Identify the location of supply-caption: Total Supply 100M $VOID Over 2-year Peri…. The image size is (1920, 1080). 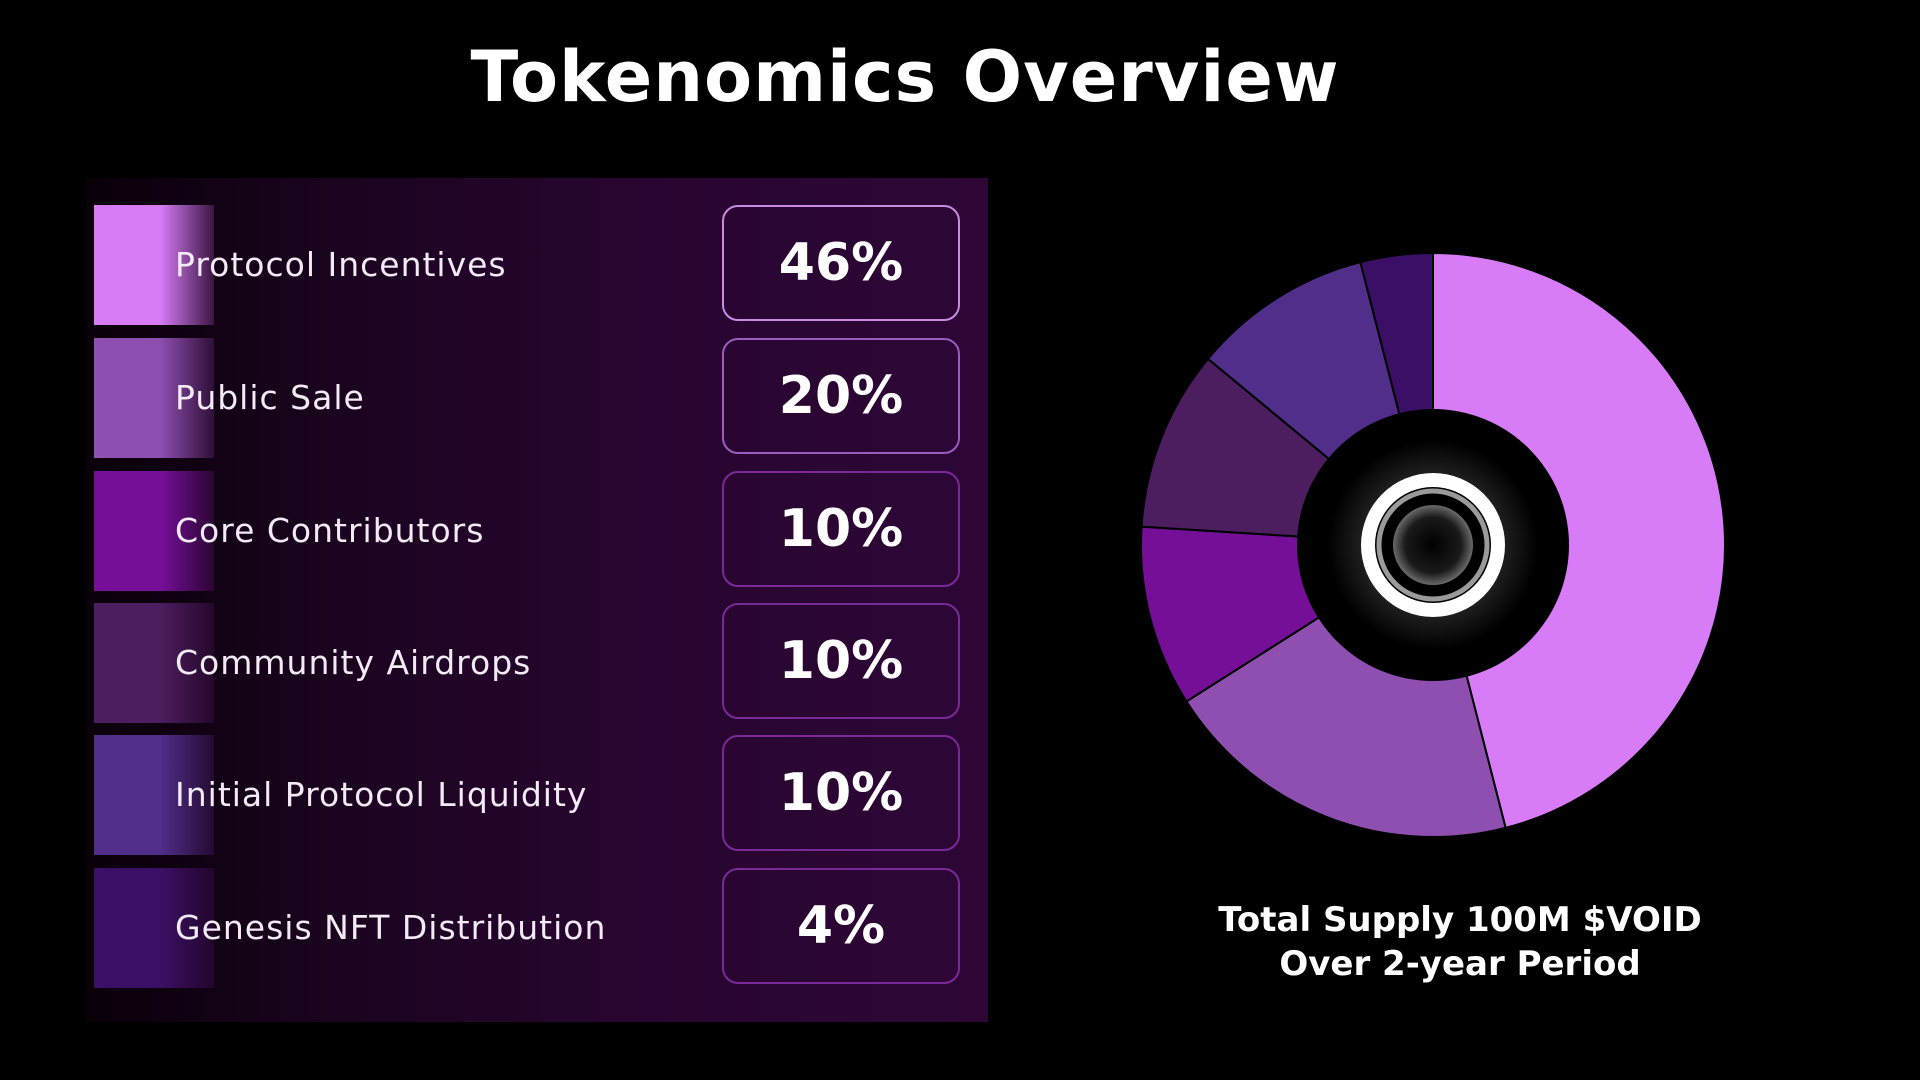
(1460, 942).